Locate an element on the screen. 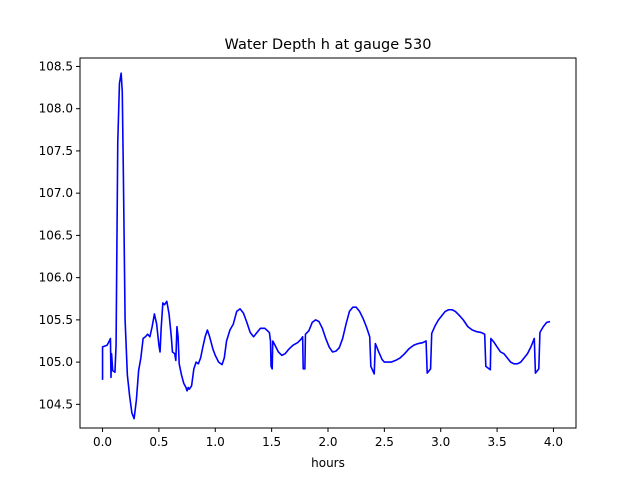 The image size is (640, 480). x-tick-label: 2.0 is located at coordinates (327, 442).